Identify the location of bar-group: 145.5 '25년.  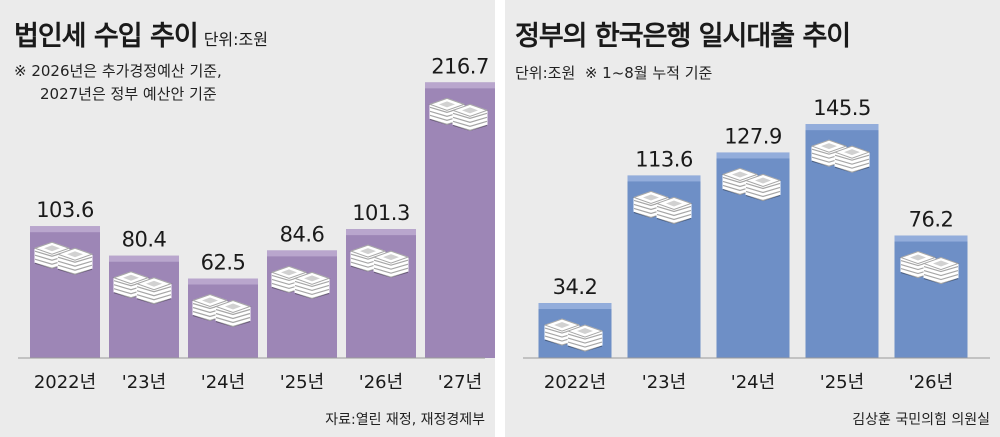
(842, 244).